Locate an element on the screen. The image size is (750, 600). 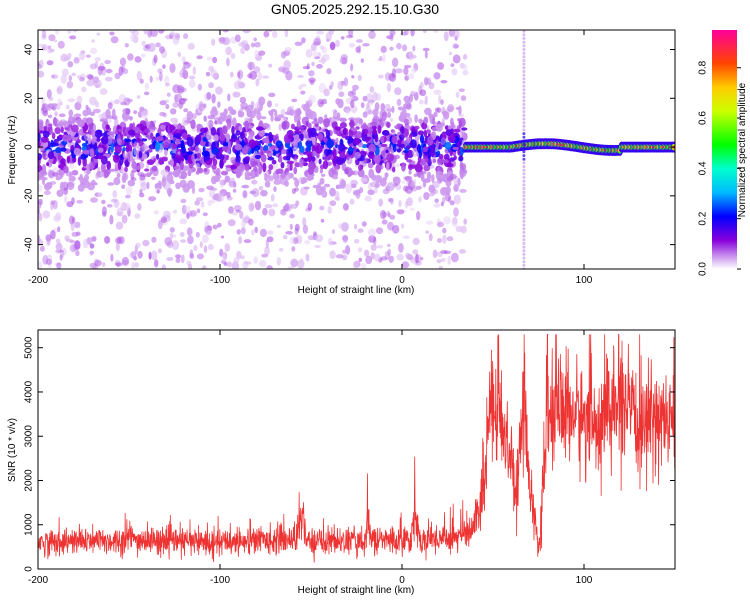
snr-x-axis-label: Height of straight line (km) is located at coordinates (356, 590).